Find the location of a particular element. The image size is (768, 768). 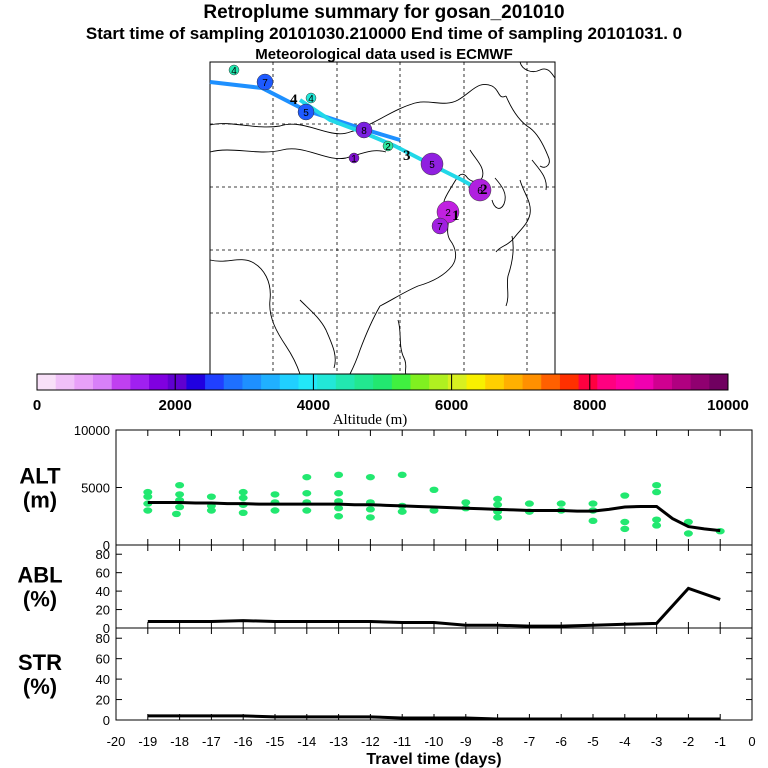

x-tick-label: -18 is located at coordinates (179, 741).